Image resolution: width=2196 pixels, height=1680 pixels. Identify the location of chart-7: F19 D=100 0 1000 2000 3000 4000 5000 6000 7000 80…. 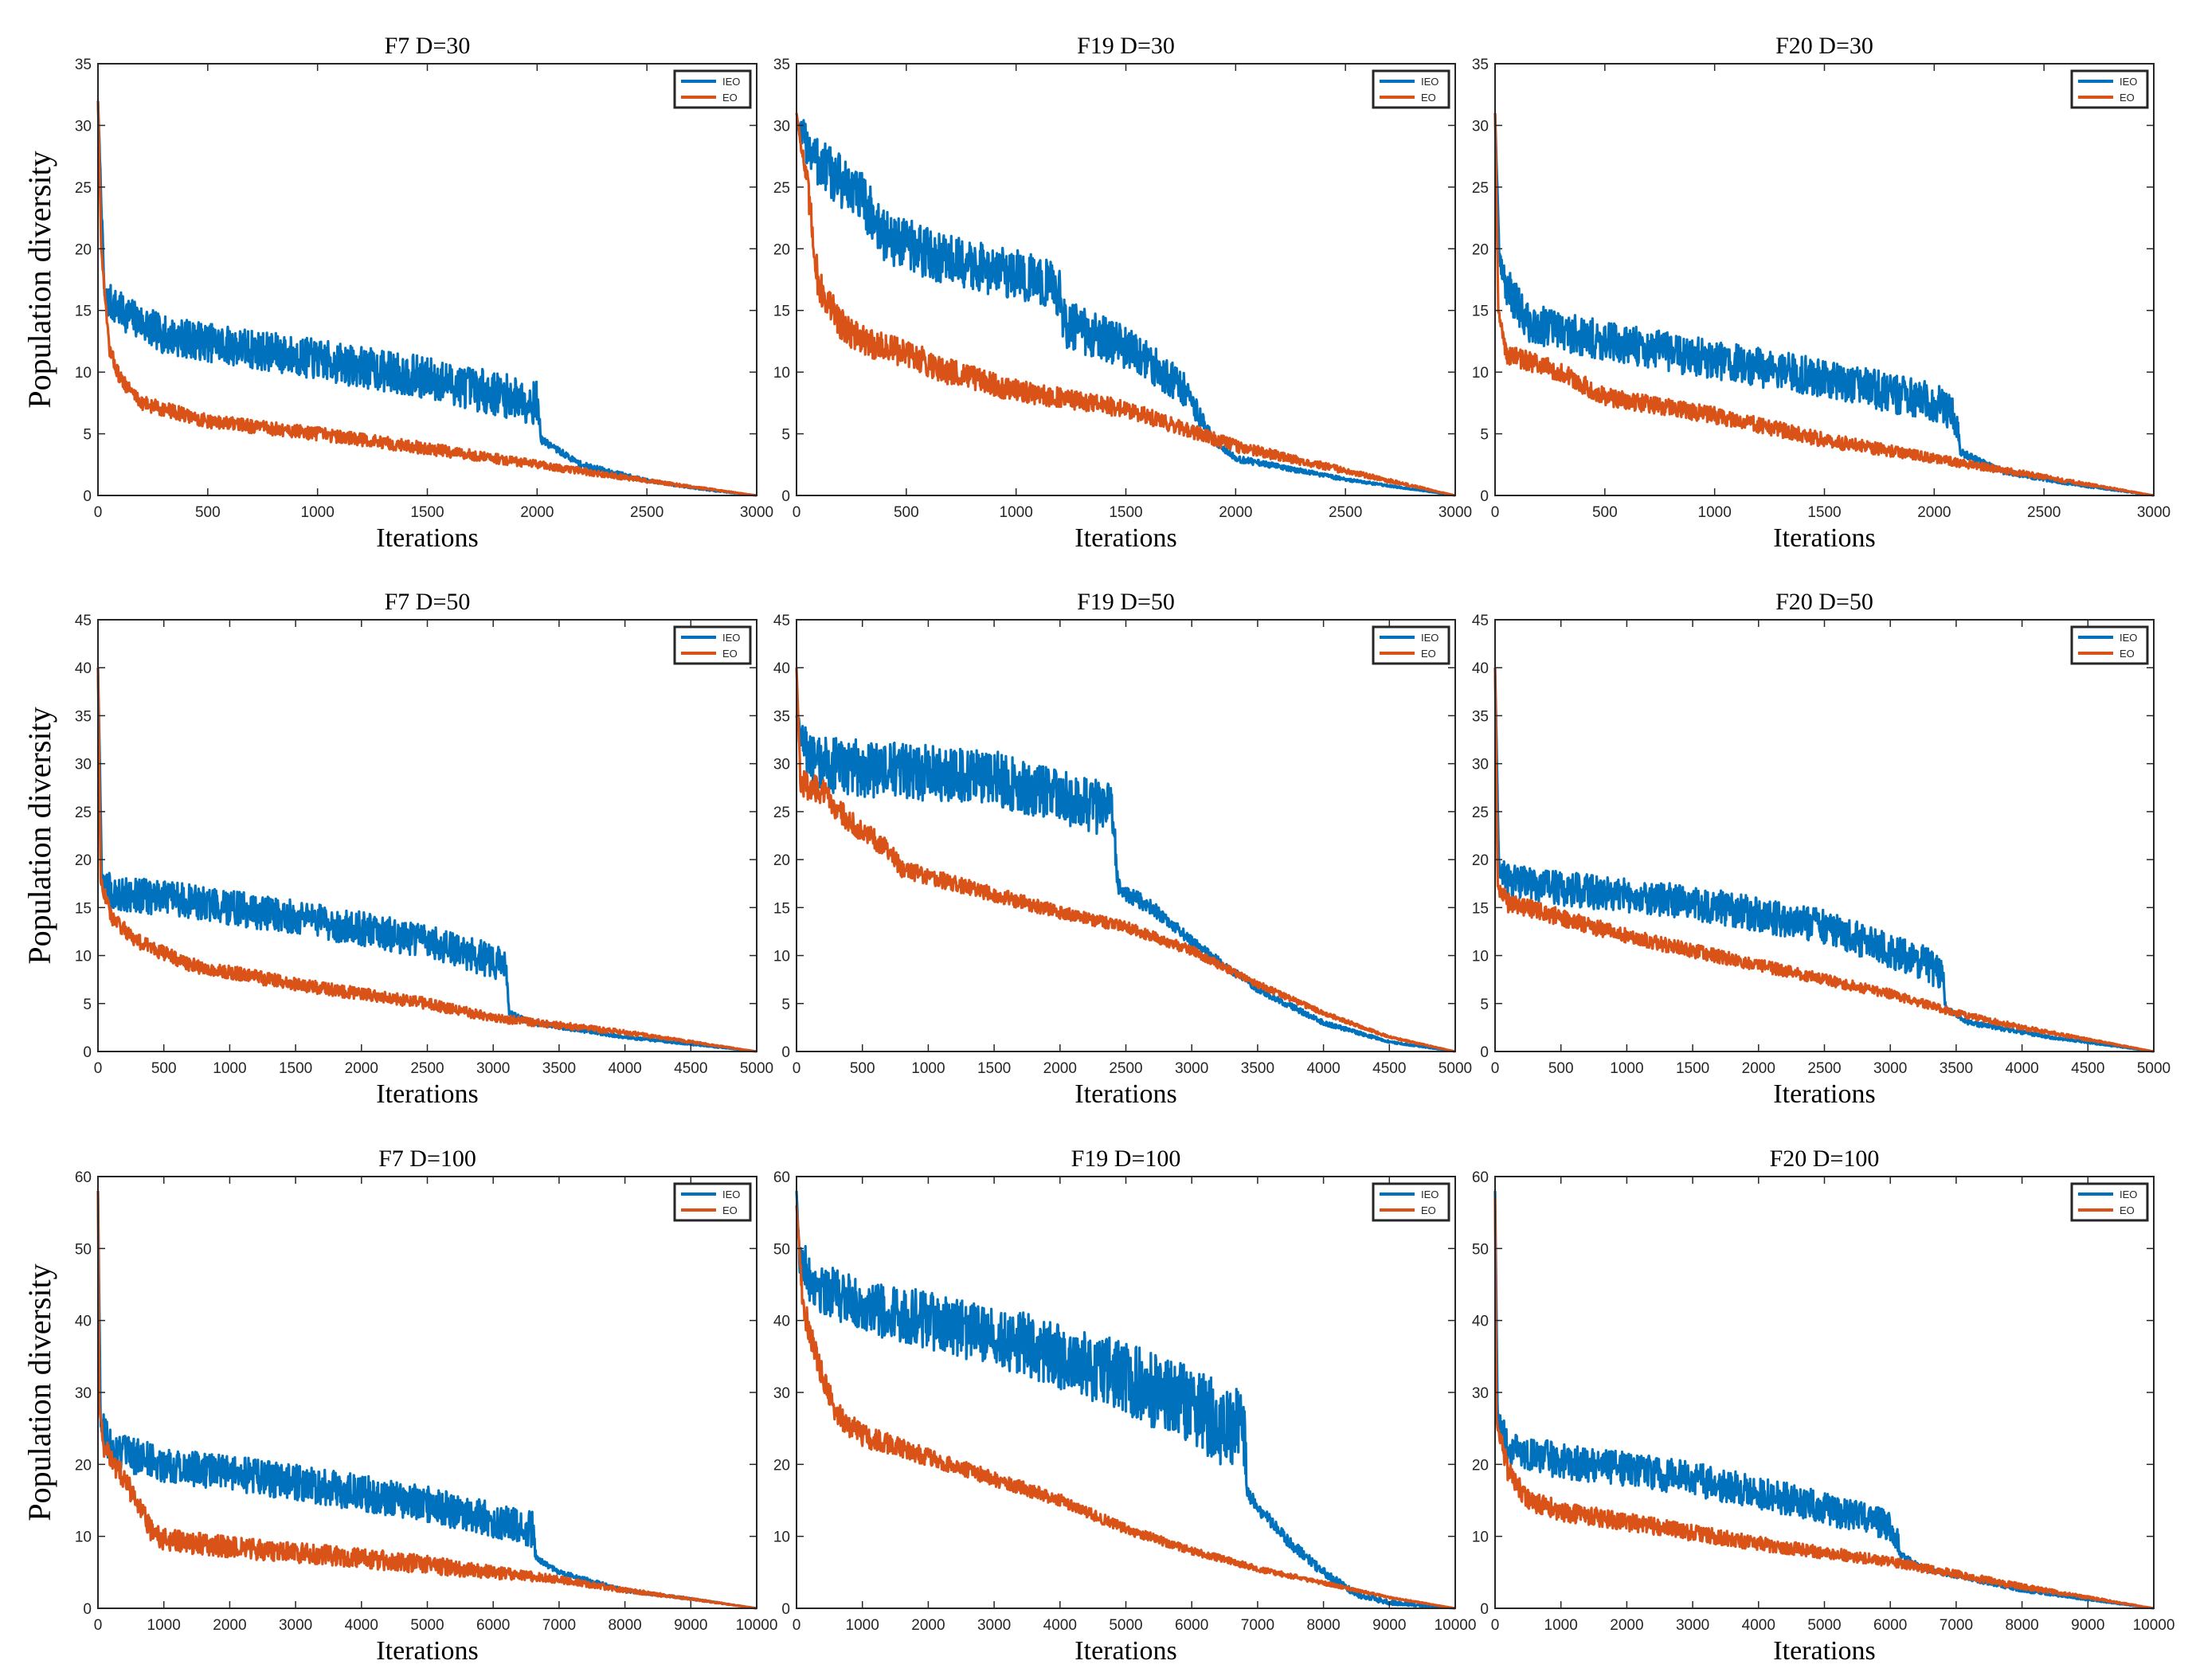
(1125, 1405).